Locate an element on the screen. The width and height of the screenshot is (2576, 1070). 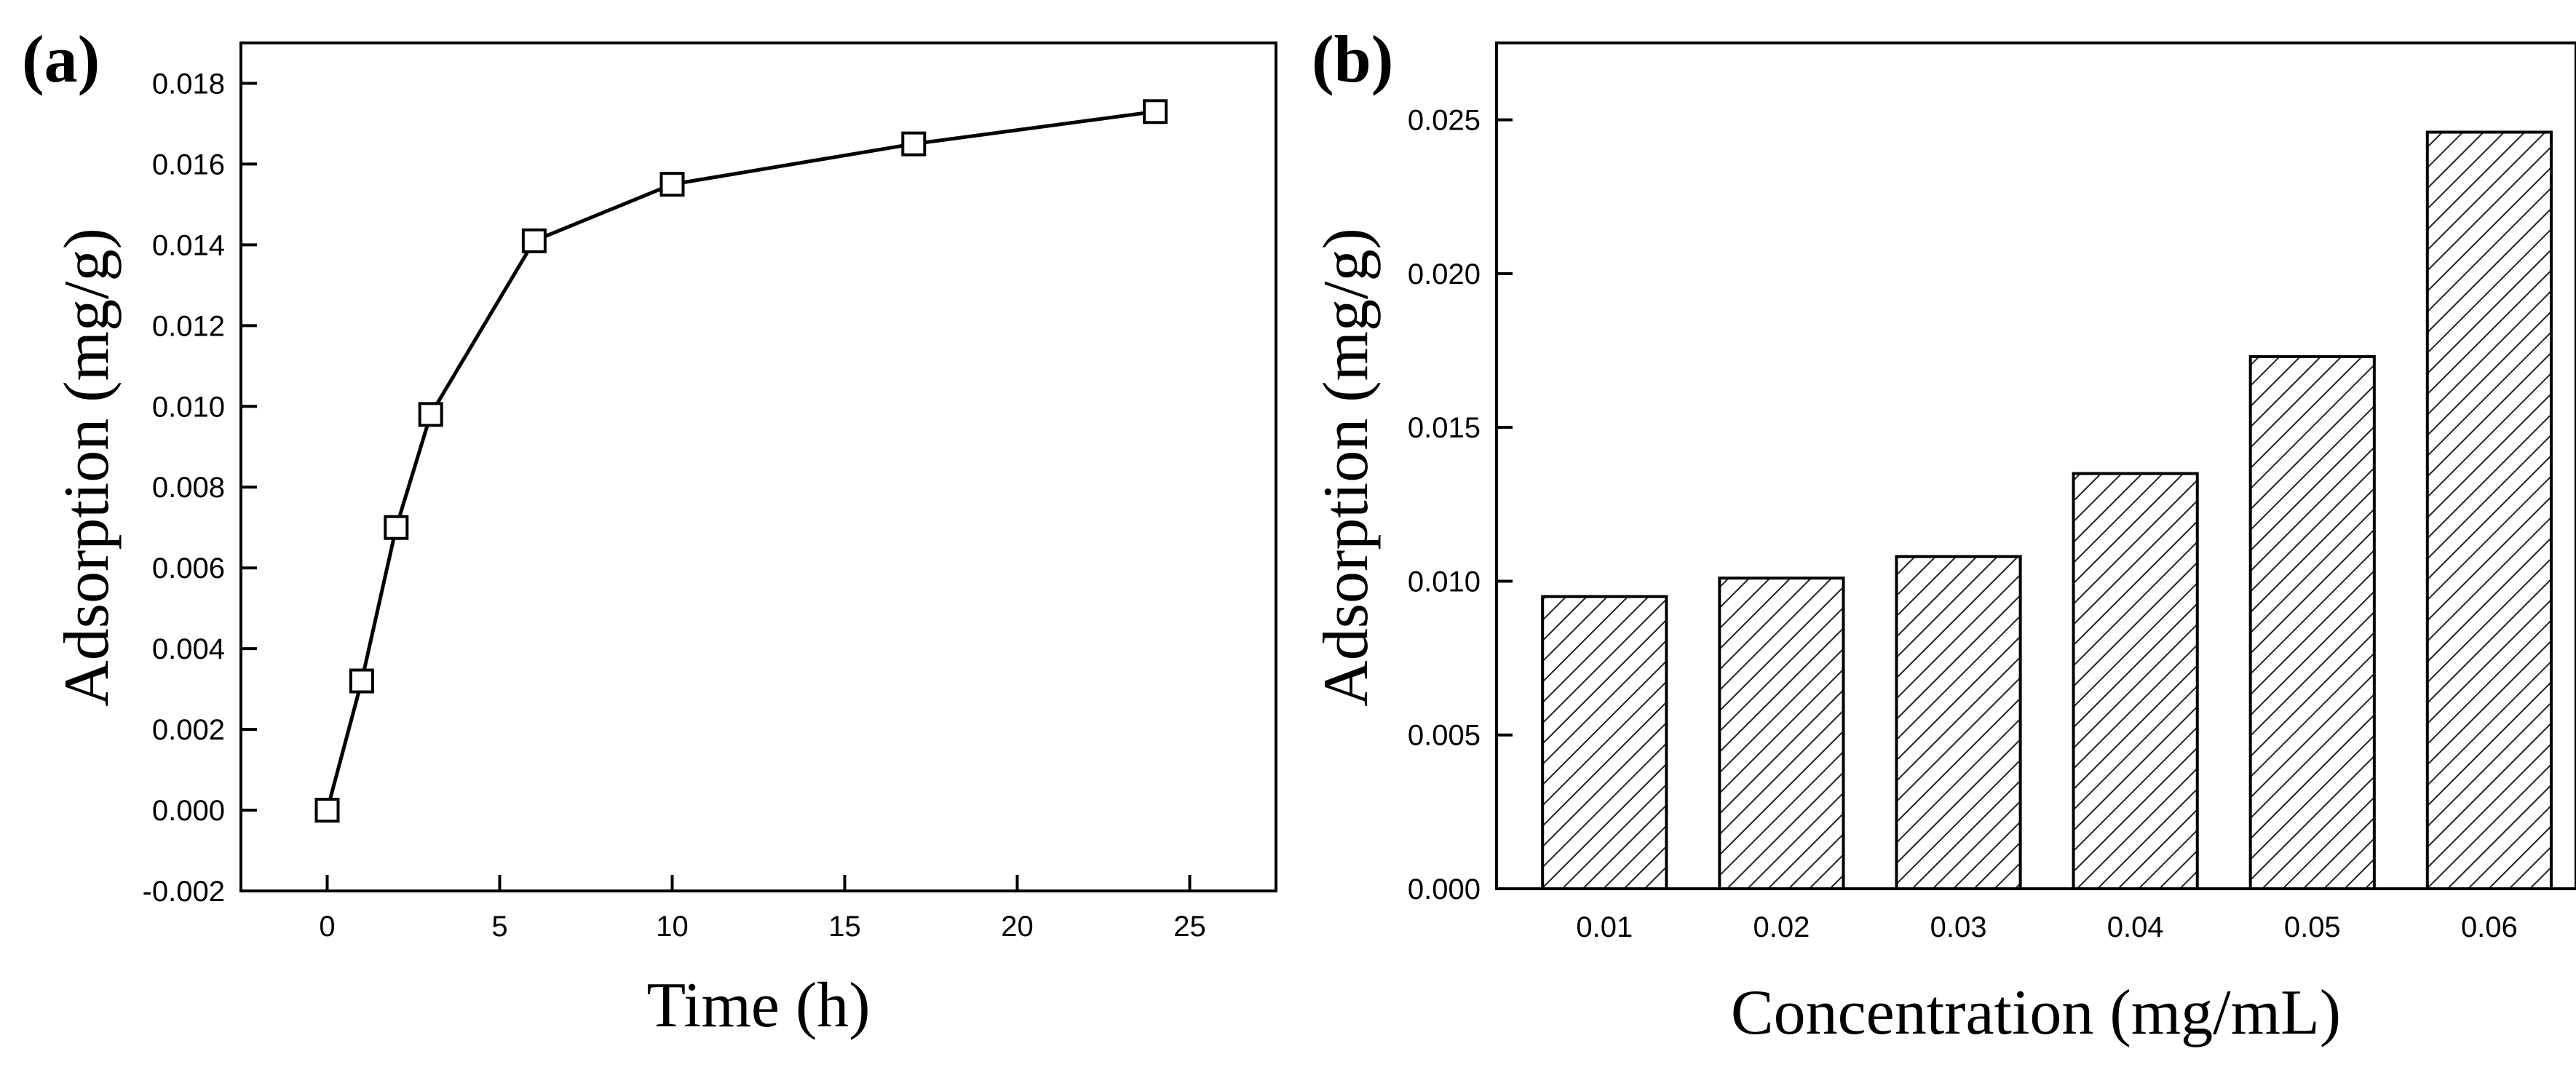
panel-a-x-tick-label: 25 is located at coordinates (1189, 927).